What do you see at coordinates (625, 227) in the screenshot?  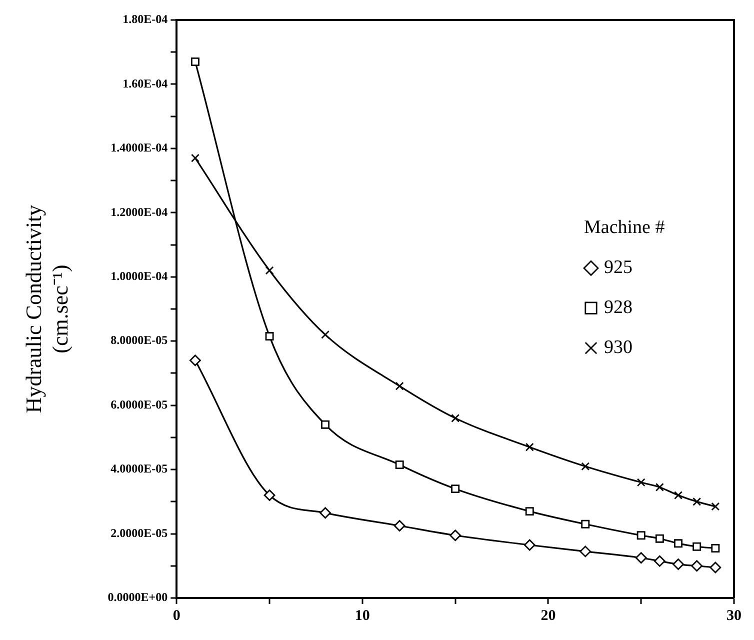 I see `legend-title: Machine #` at bounding box center [625, 227].